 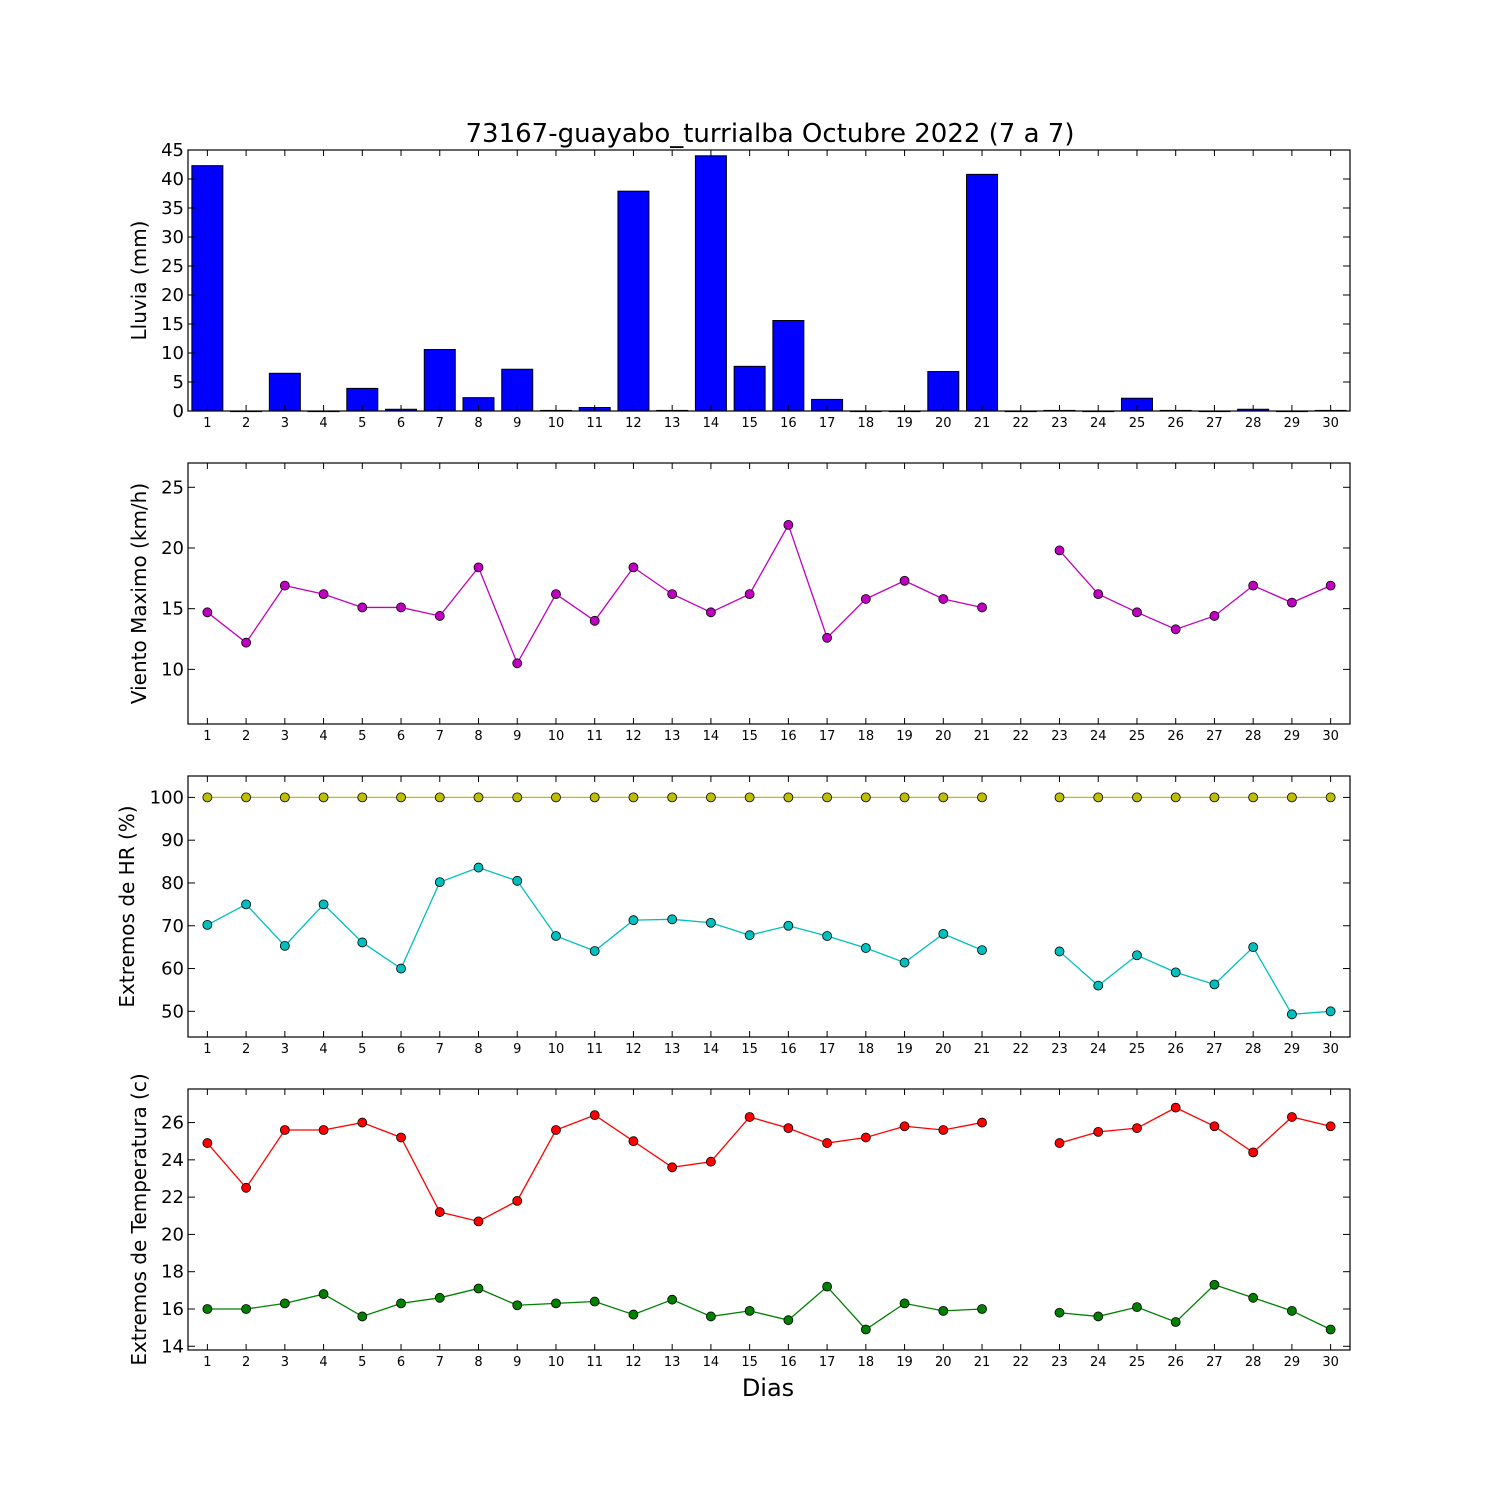 What do you see at coordinates (866, 1362) in the screenshot?
I see `temperature-x-tick-label: 18` at bounding box center [866, 1362].